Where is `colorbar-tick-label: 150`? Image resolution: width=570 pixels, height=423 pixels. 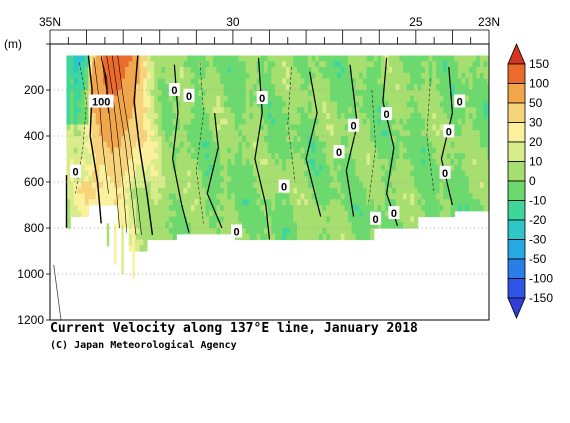
colorbar-tick-label: 150 is located at coordinates (539, 64).